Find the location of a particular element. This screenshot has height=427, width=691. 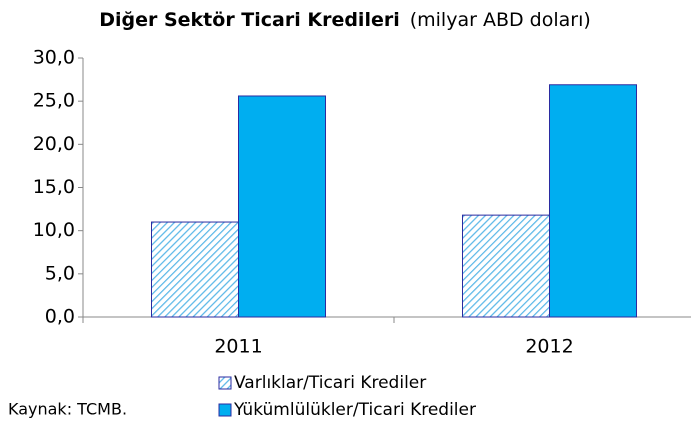

legend-label: Varlıklar/Ticari Krediler is located at coordinates (330, 383).